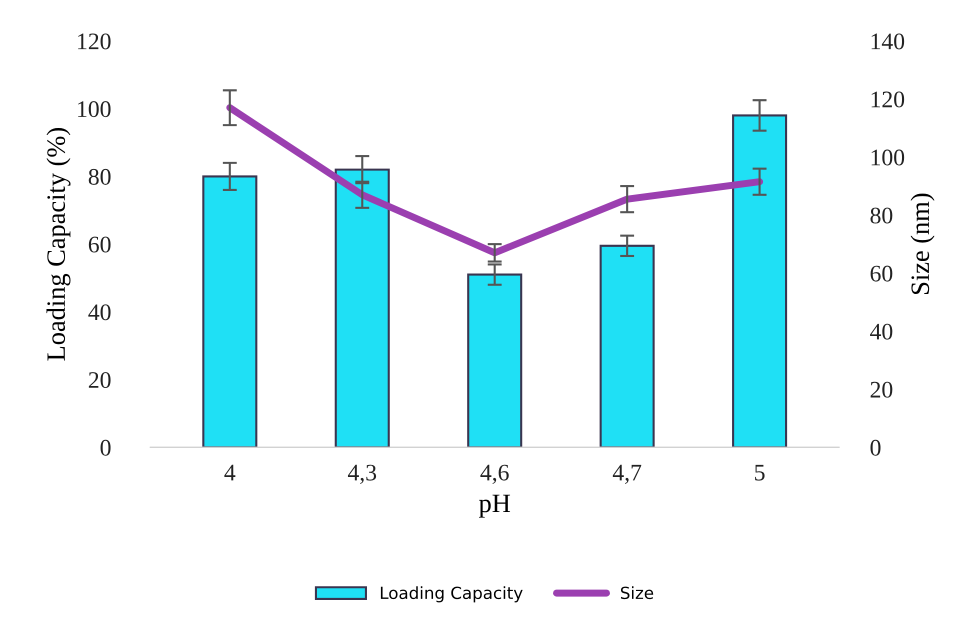  I want to click on x-tick-label: 4,3, so click(362, 474).